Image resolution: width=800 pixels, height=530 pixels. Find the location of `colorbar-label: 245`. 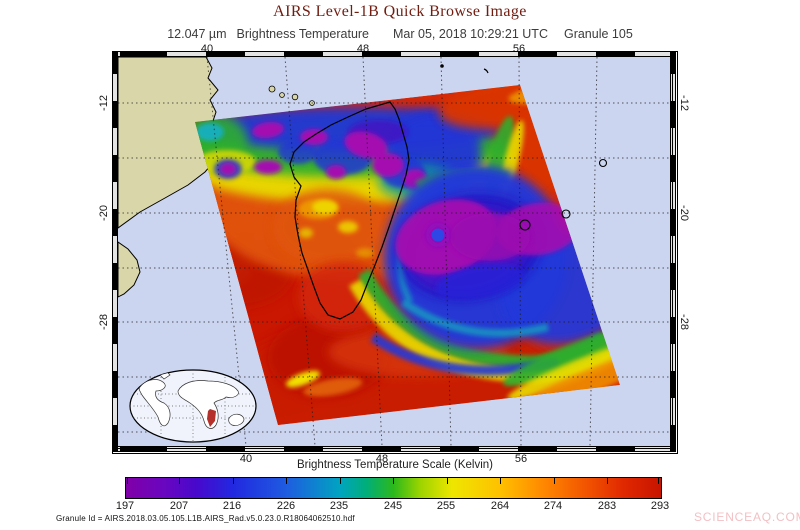

colorbar-label: 245 is located at coordinates (393, 506).